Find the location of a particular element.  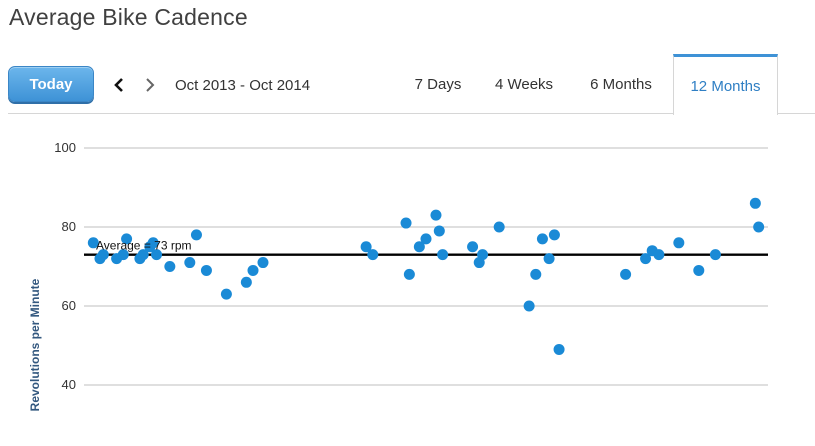

tab-4-weeks: 4 Weeks is located at coordinates (524, 84).